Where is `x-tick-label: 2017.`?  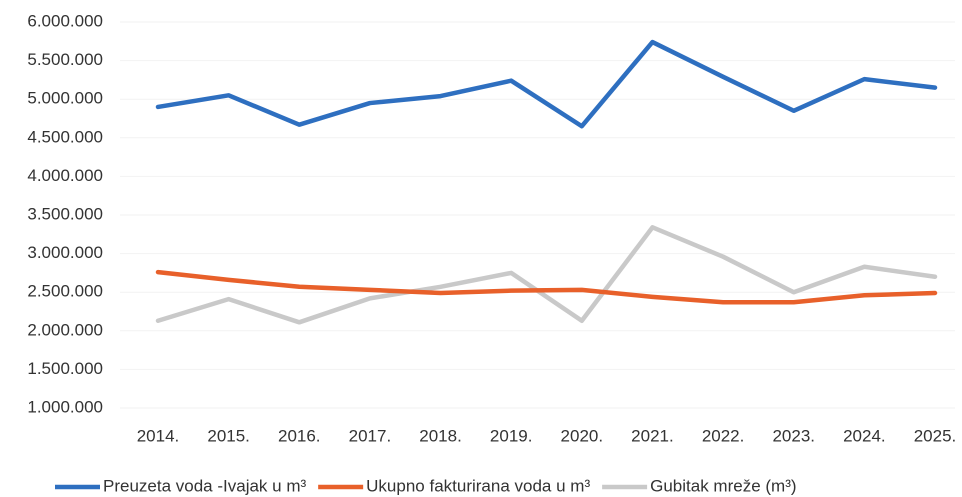
x-tick-label: 2017. is located at coordinates (370, 435).